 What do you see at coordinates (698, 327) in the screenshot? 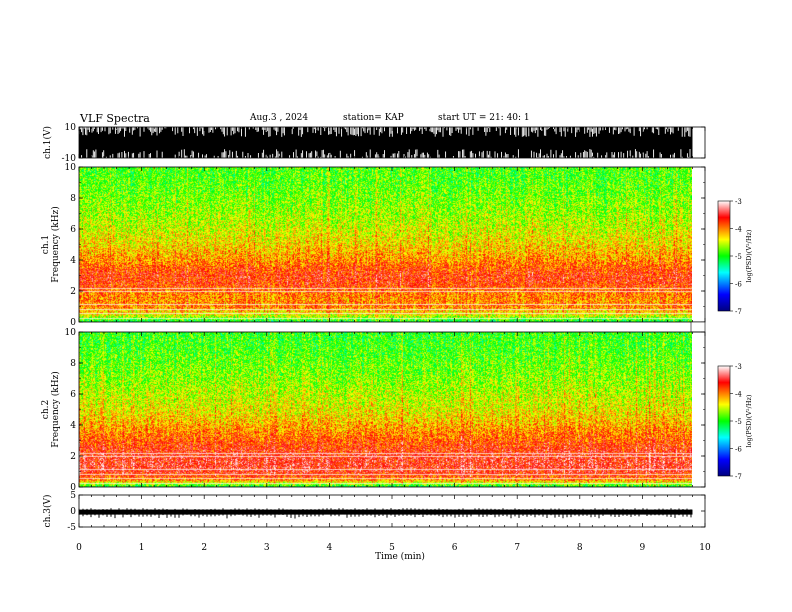
I see `panel-gap-marker` at bounding box center [698, 327].